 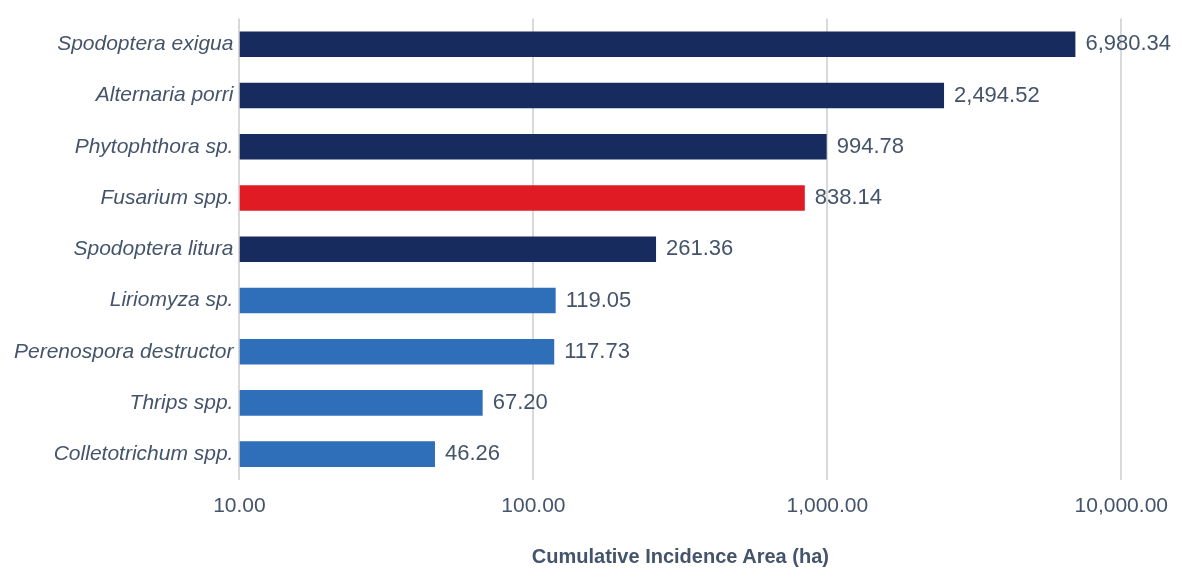 What do you see at coordinates (598, 299) in the screenshot?
I see `data-label: 119.05` at bounding box center [598, 299].